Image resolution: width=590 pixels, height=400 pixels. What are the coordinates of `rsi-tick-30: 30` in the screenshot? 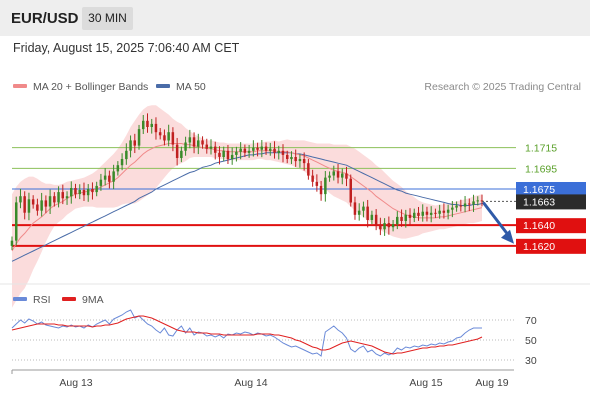 It's located at (531, 361).